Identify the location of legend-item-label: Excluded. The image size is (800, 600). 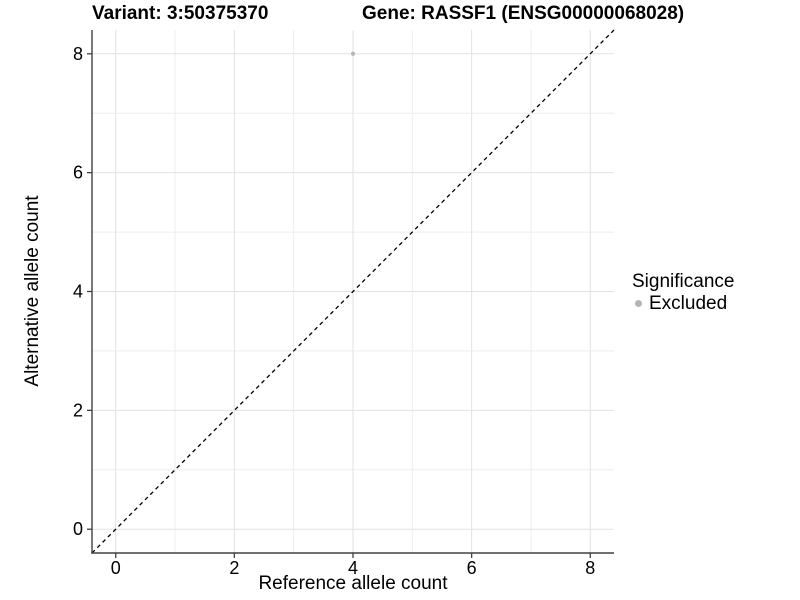
(688, 303).